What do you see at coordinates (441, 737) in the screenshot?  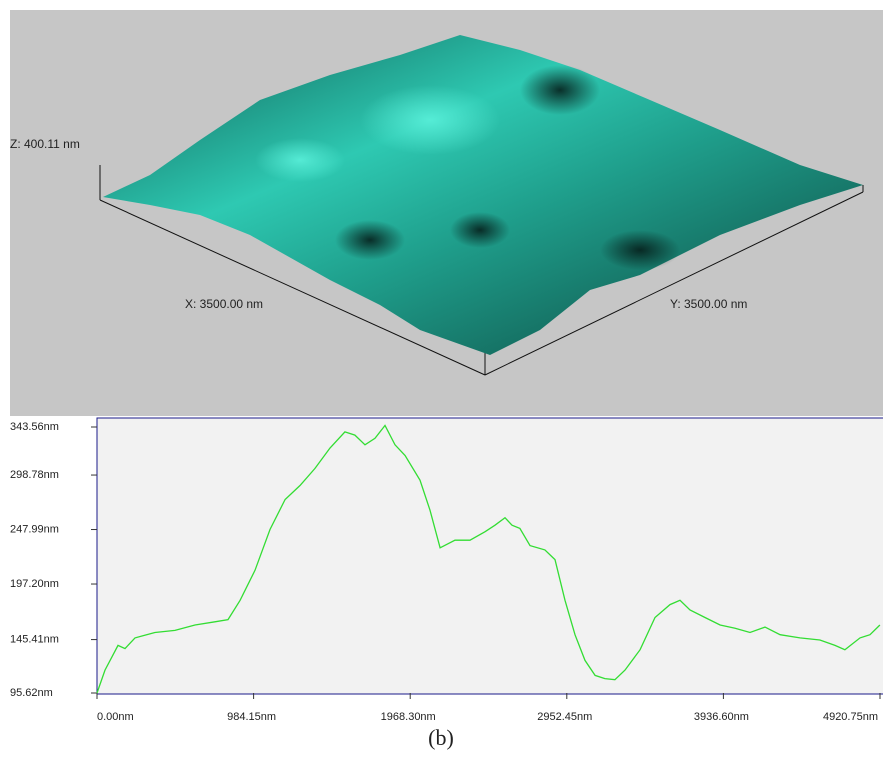 I see `caption: (b)` at bounding box center [441, 737].